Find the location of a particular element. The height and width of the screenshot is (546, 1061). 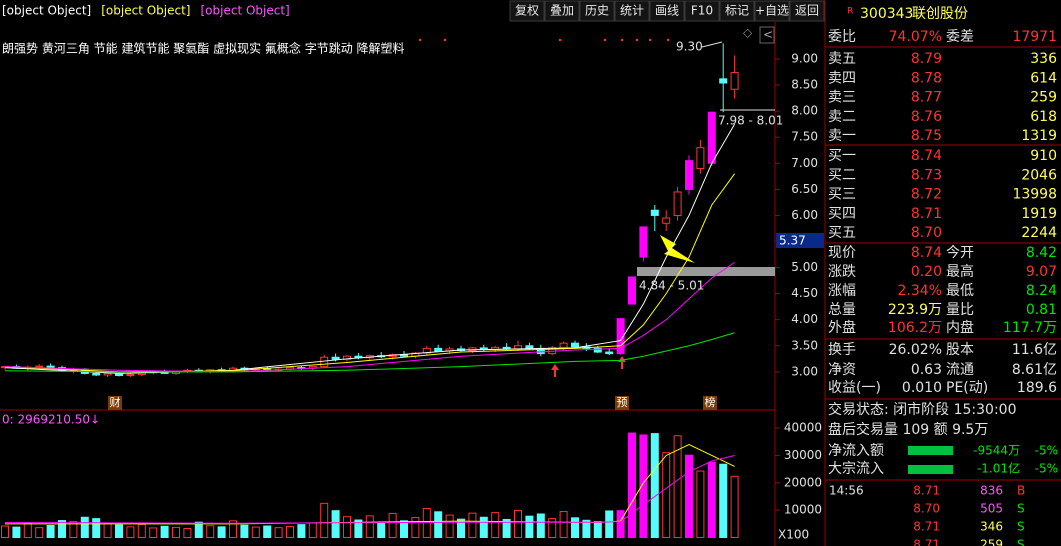

field-label: 涨跌 is located at coordinates (842, 272).